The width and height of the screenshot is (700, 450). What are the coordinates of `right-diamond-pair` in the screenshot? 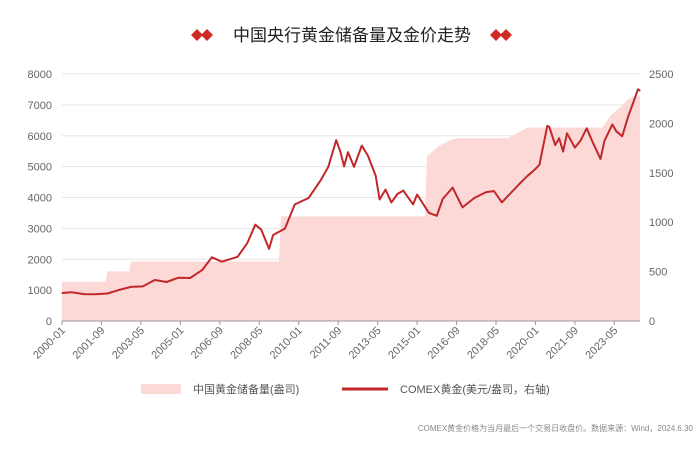 It's located at (501, 35).